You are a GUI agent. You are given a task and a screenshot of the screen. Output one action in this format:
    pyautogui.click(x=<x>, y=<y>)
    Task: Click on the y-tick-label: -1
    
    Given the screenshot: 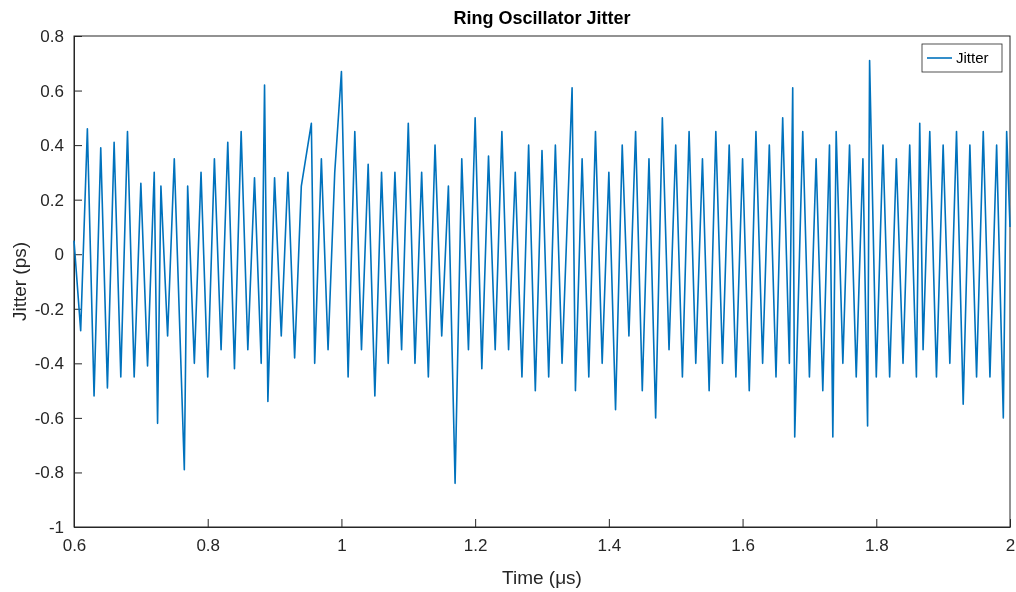 What is the action you would take?
    pyautogui.click(x=56, y=527)
    